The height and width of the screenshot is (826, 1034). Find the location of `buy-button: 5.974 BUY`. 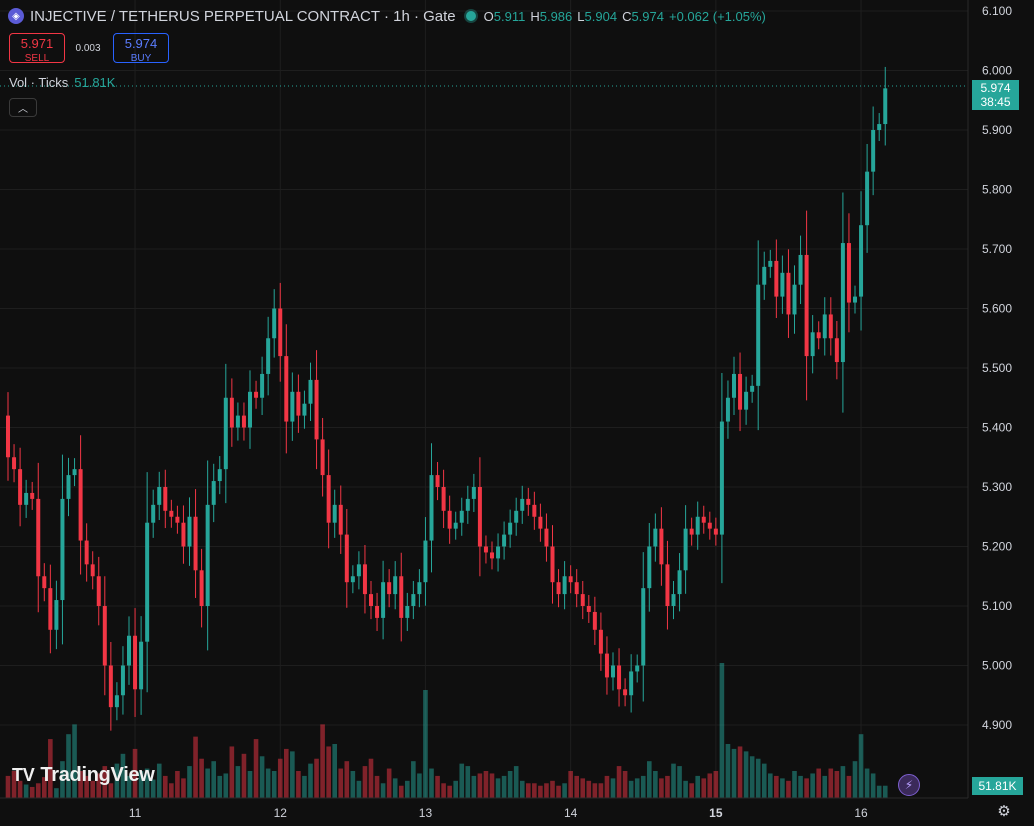

buy-button: 5.974 BUY is located at coordinates (141, 48).